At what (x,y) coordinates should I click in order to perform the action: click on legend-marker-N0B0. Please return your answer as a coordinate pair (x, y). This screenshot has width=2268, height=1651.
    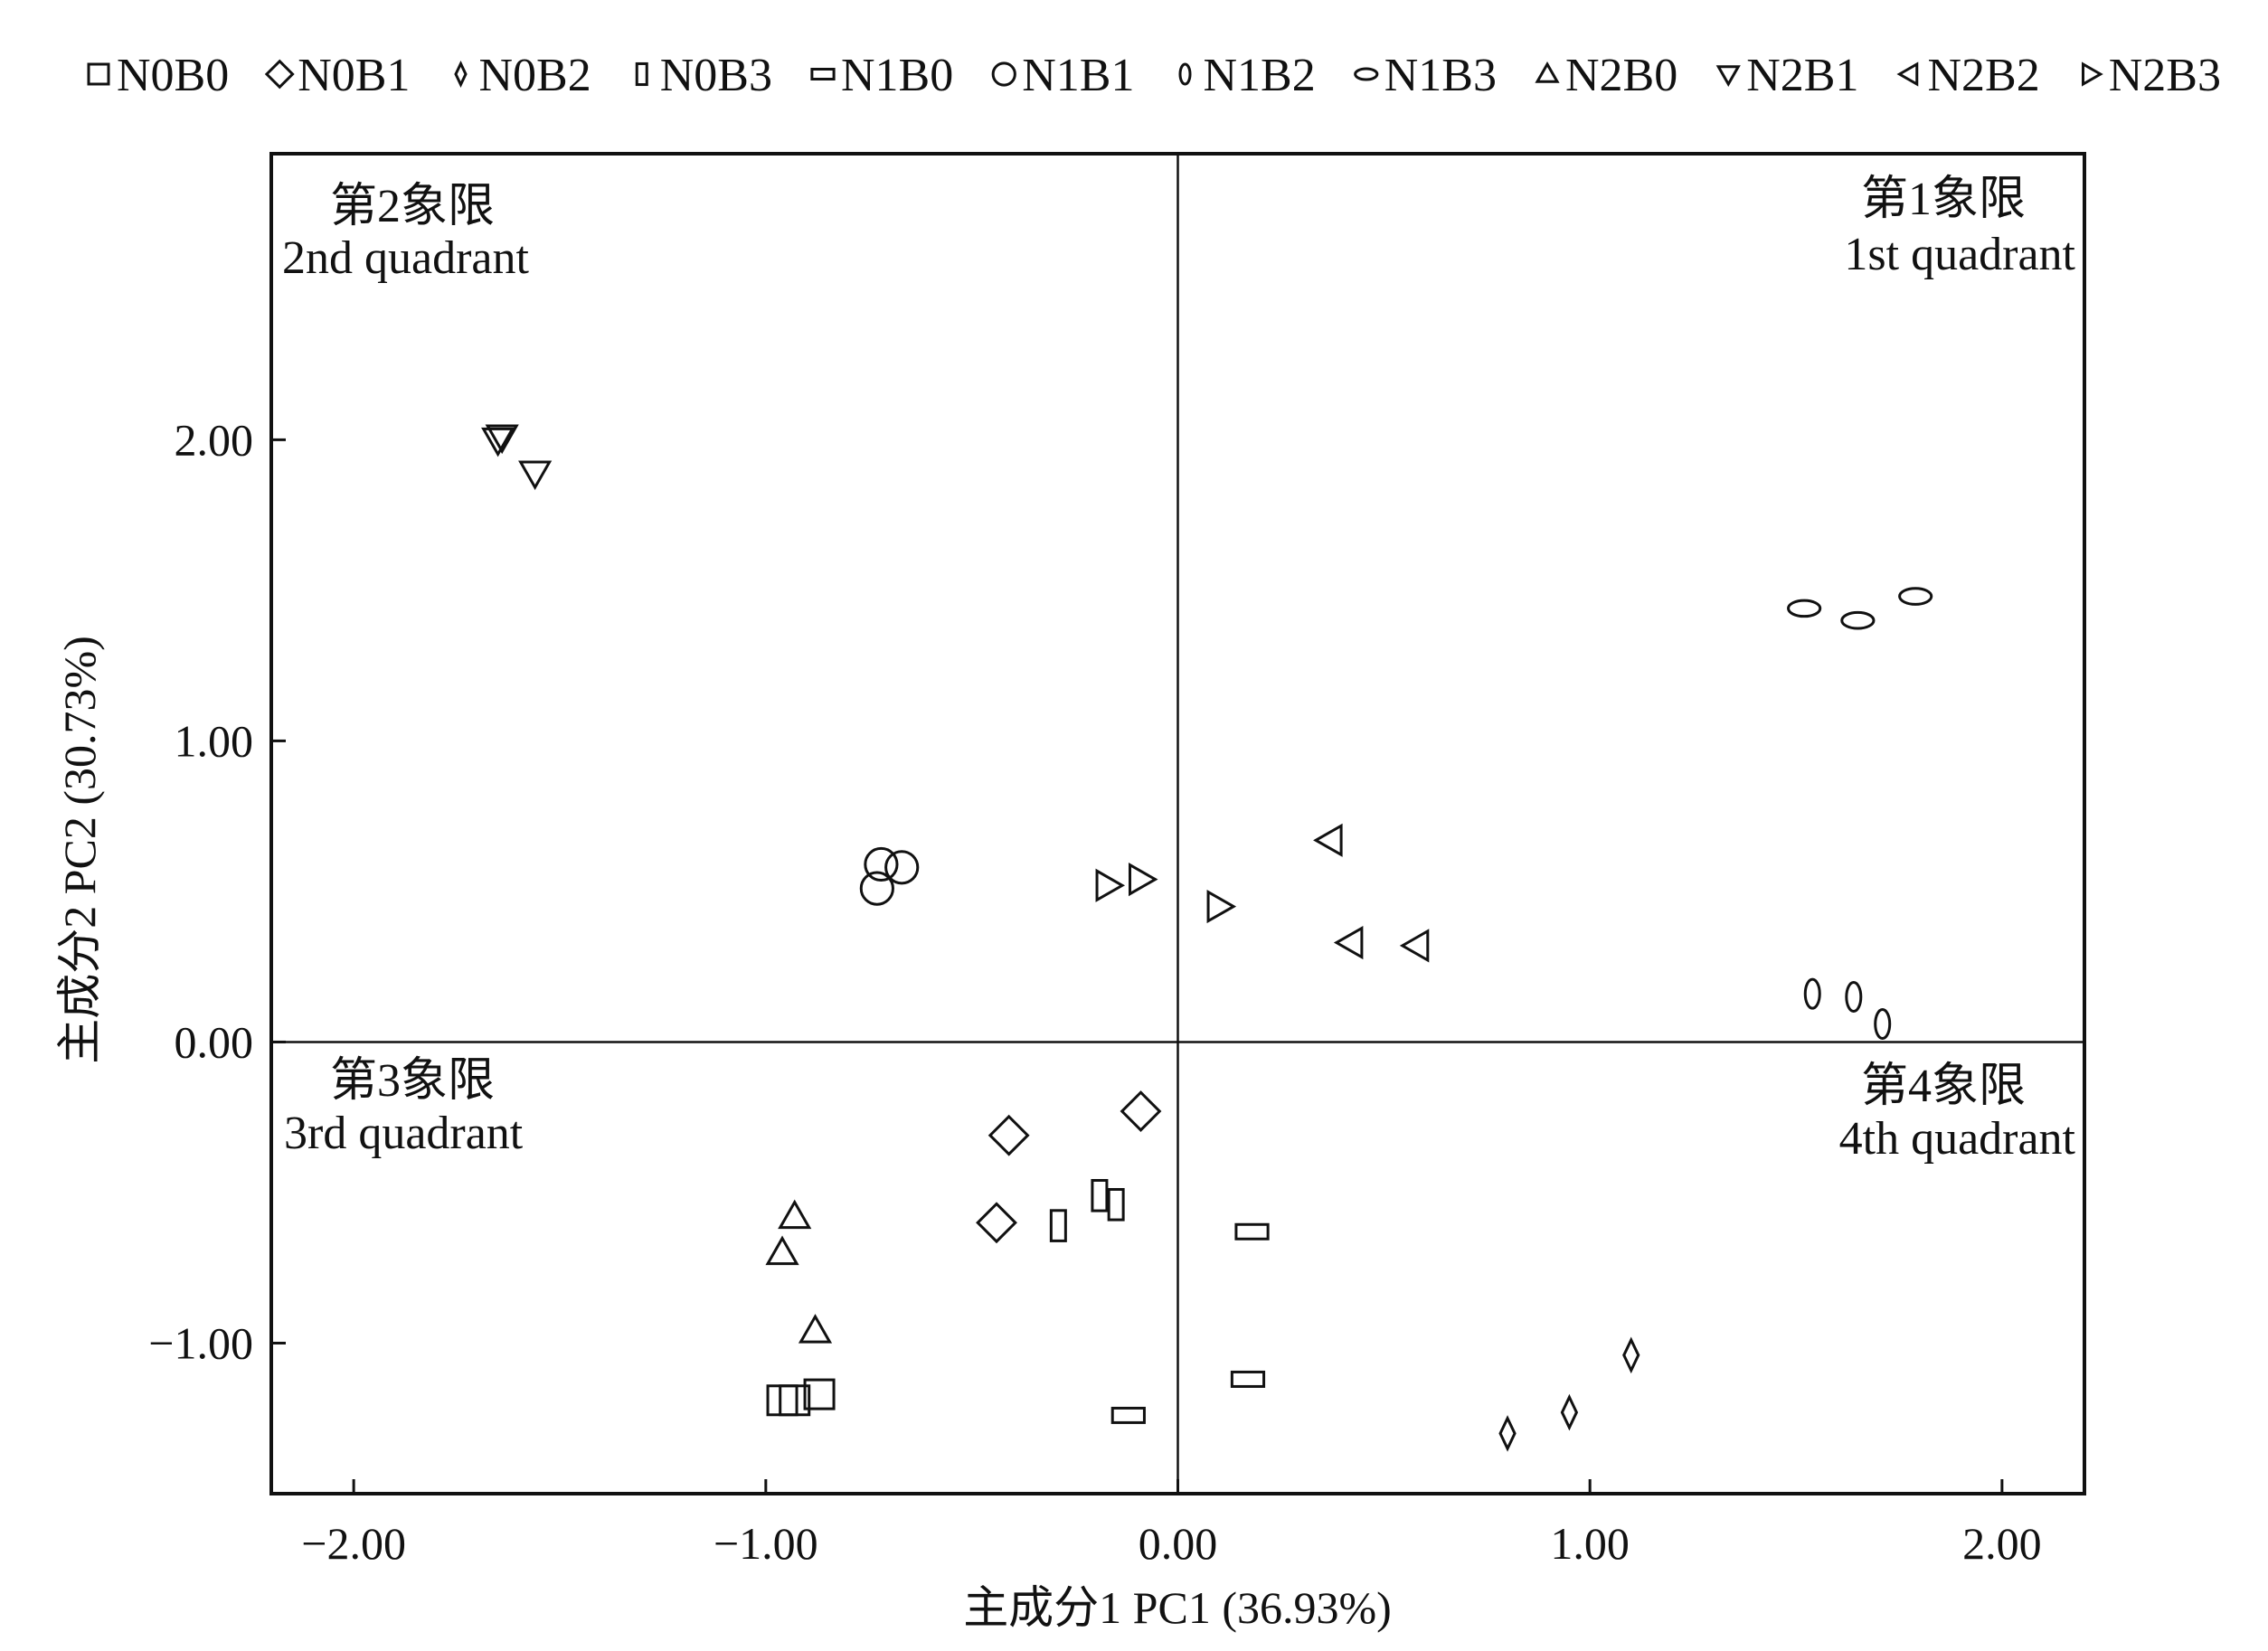
    Looking at the image, I should click on (98, 74).